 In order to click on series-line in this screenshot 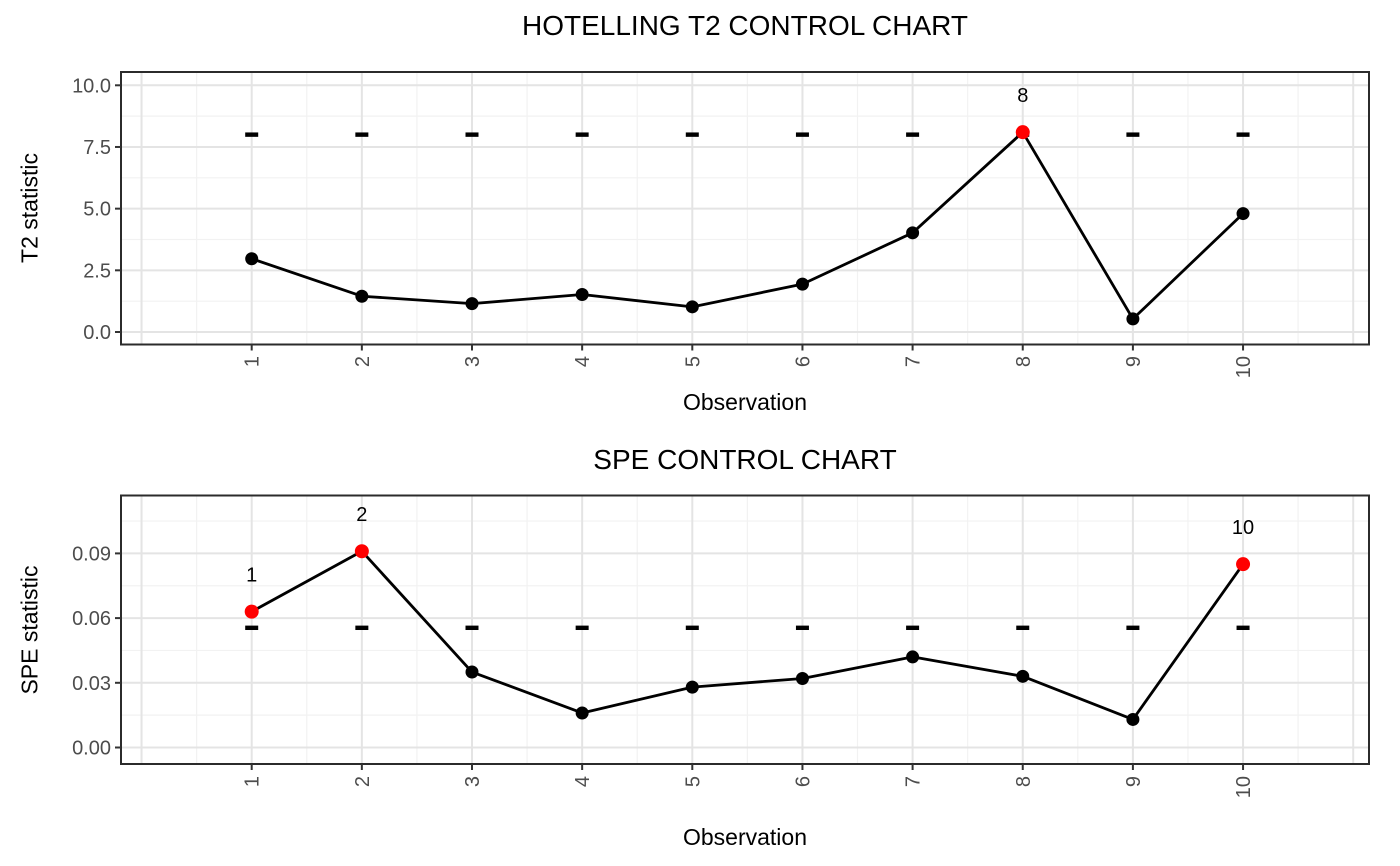, I will do `click(747, 635)`.